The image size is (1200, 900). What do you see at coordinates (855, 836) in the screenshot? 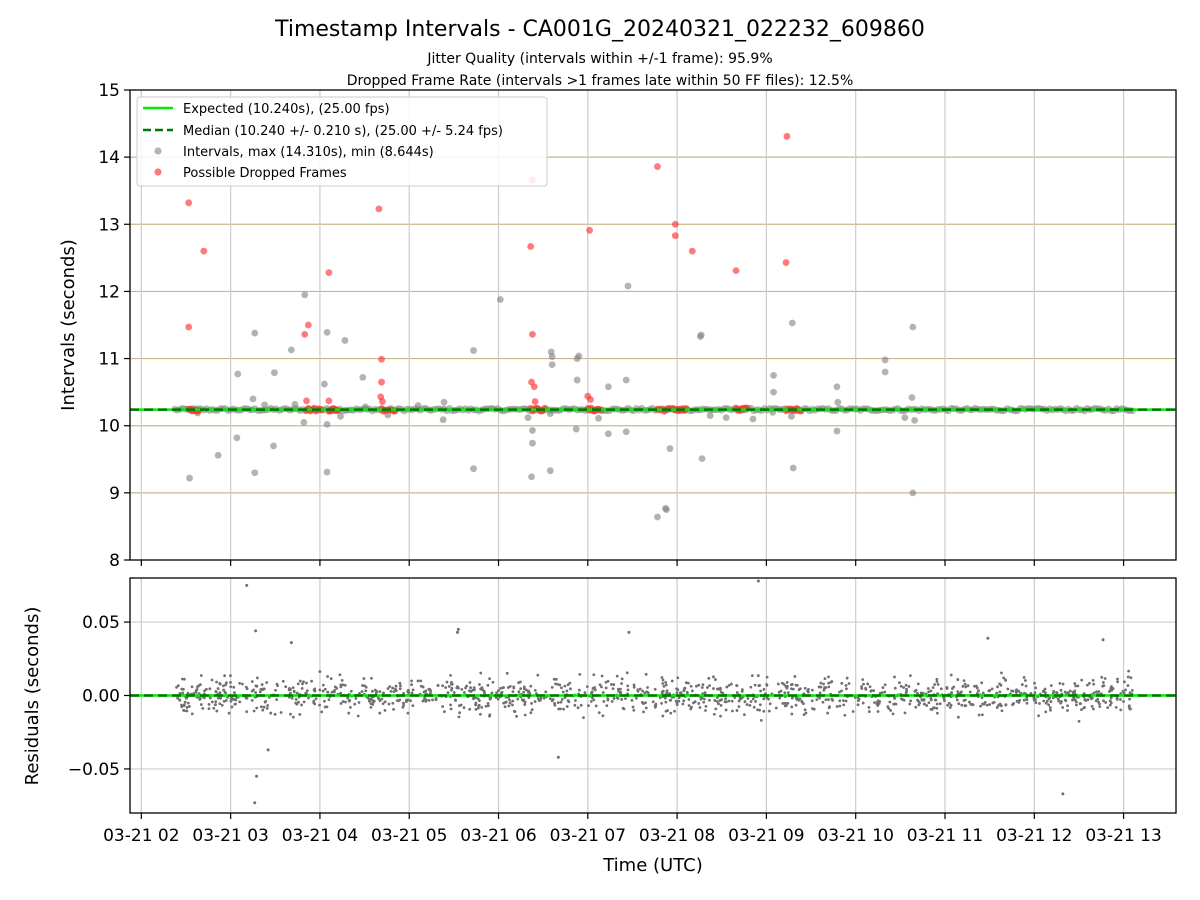
I see `x-tick-label: 03-21 10` at bounding box center [855, 836].